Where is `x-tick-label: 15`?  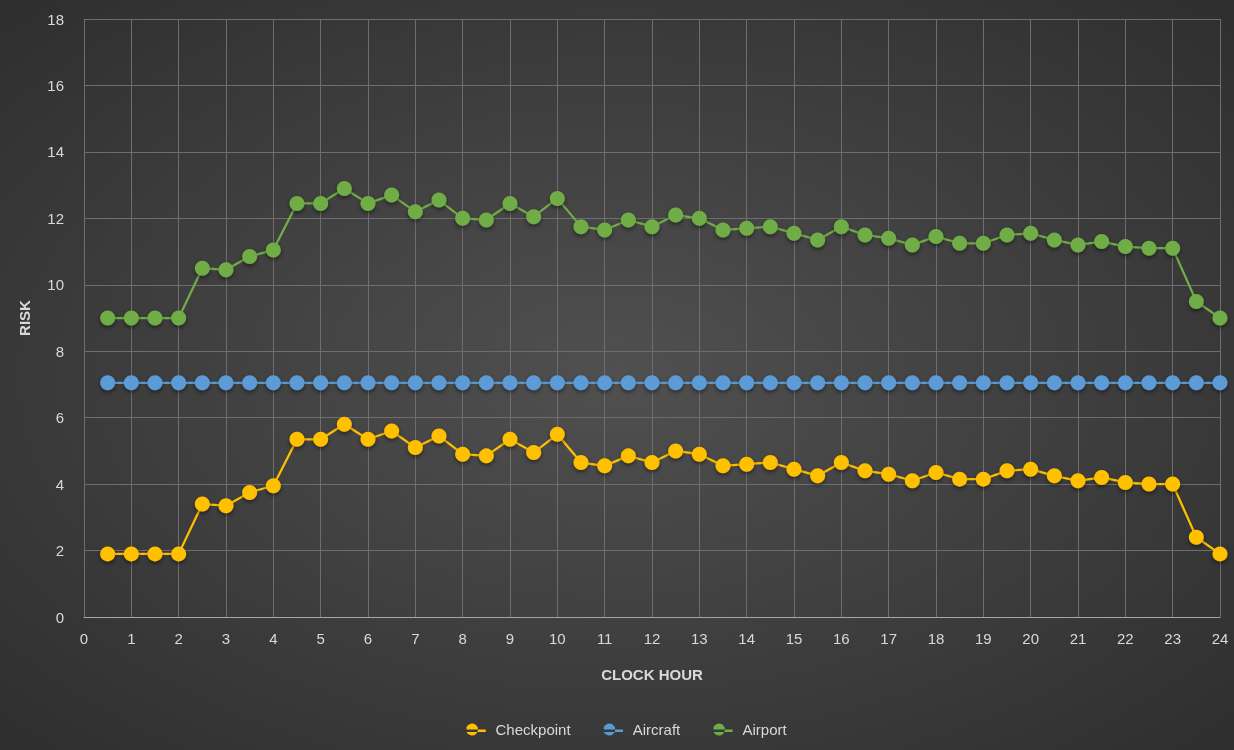
x-tick-label: 15 is located at coordinates (794, 638).